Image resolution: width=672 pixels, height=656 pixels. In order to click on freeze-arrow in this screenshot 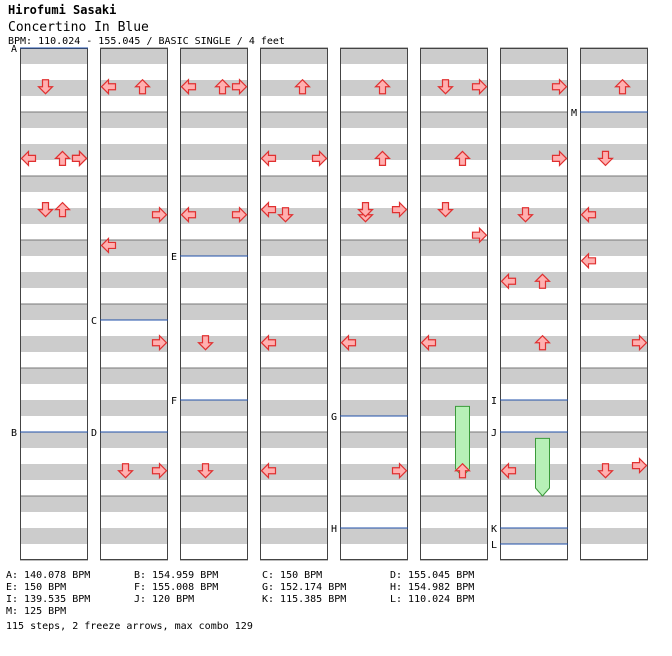, I will do `click(542, 467)`.